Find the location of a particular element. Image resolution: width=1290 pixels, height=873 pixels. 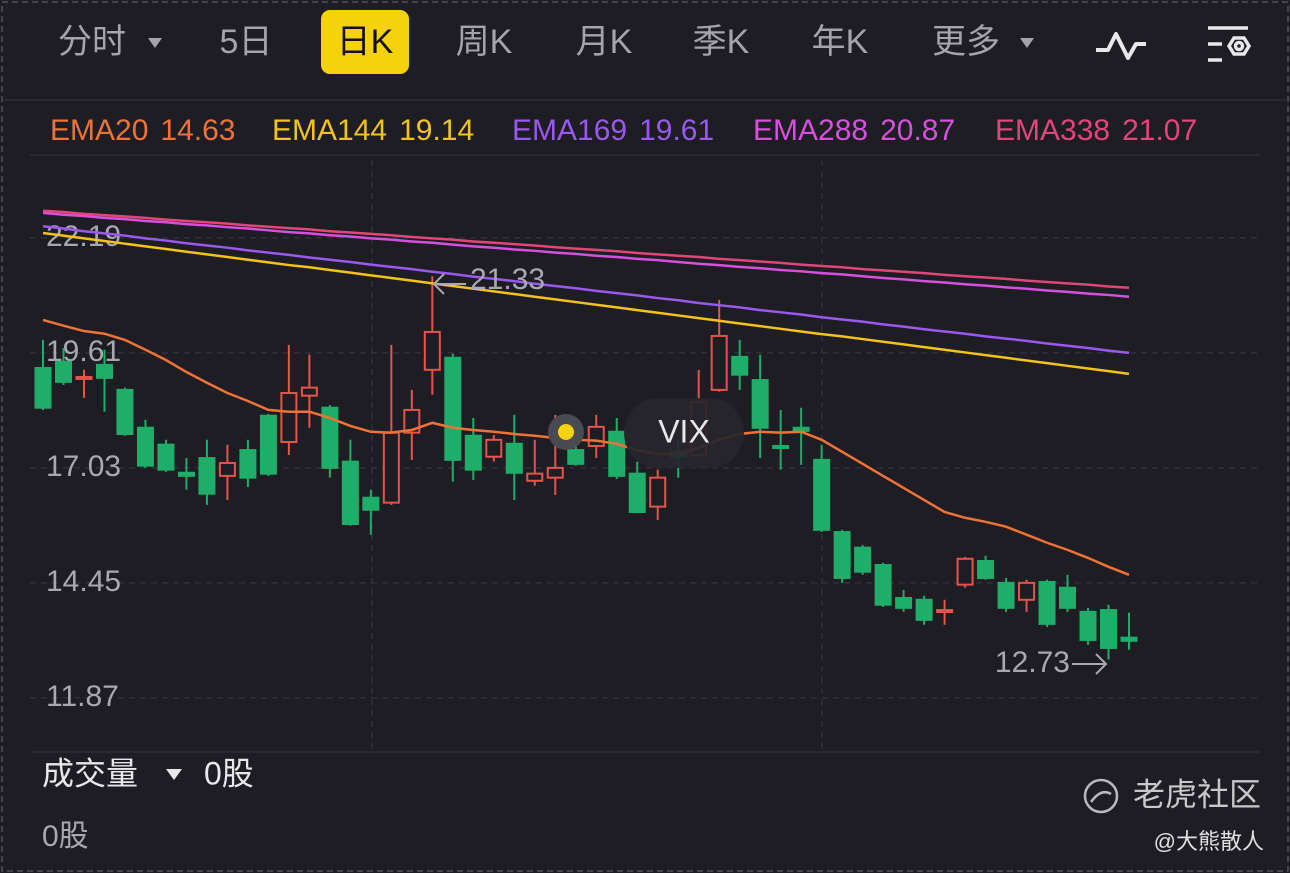

legend-name: EMA20 is located at coordinates (99, 130).